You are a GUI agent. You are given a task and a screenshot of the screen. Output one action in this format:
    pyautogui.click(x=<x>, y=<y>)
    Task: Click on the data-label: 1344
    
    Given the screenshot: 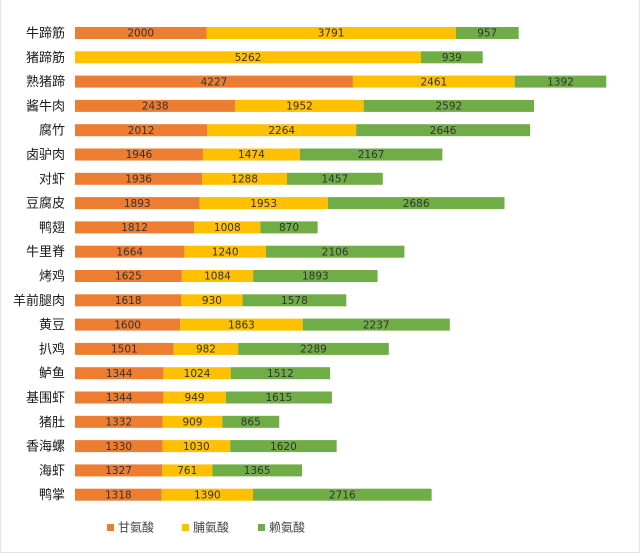 What is the action you would take?
    pyautogui.click(x=119, y=398)
    